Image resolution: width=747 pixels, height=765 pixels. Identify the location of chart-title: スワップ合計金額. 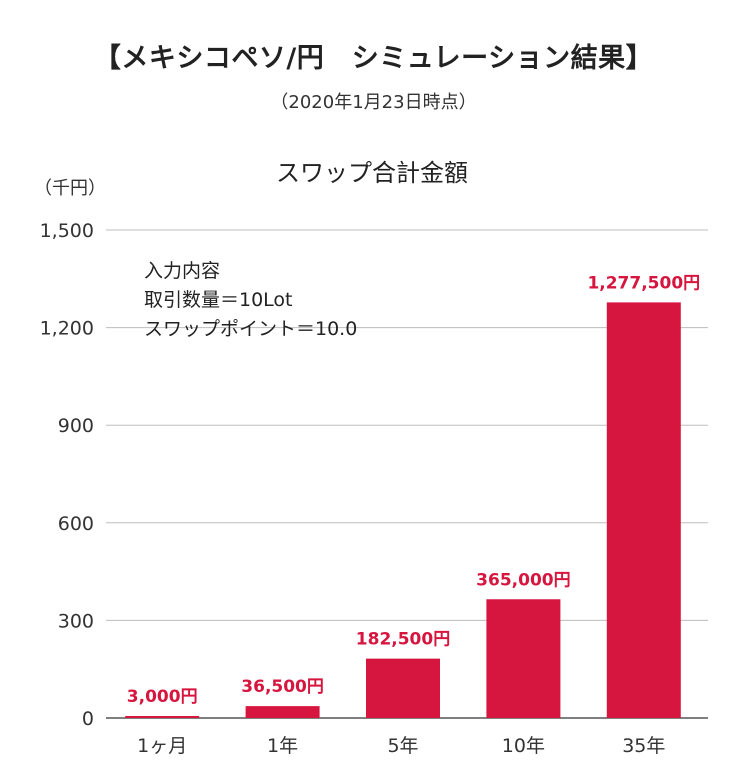
(372, 173).